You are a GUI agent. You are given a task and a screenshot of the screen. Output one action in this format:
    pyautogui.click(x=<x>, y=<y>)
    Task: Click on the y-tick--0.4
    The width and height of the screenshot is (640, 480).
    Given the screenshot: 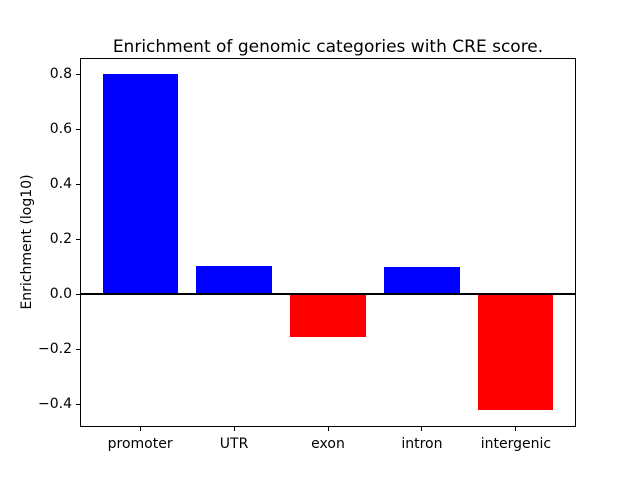 What is the action you would take?
    pyautogui.click(x=78, y=404)
    